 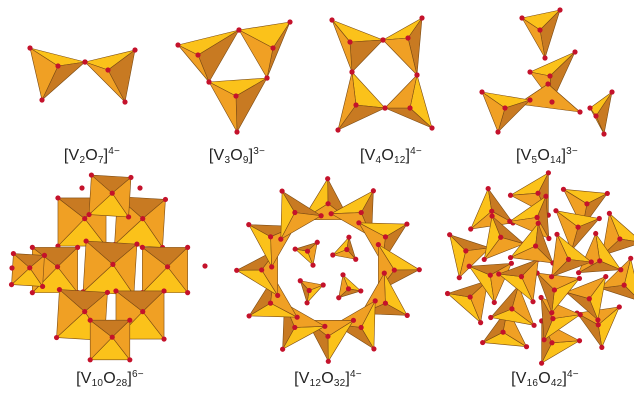 I want to click on formula-label-v10o28: [V10O28]6−, so click(x=110, y=379).